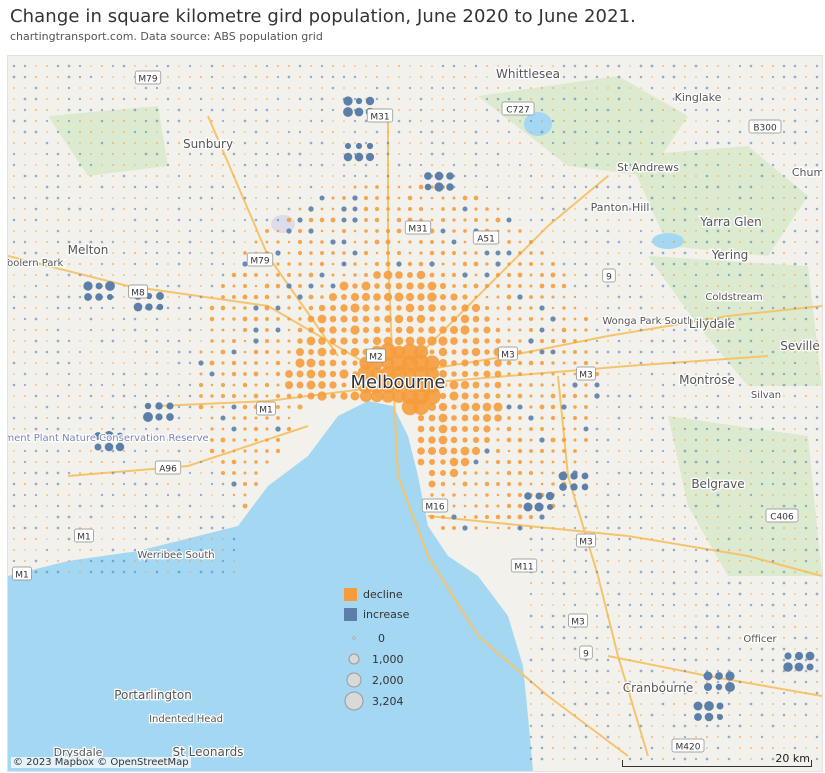  I want to click on place-label: Chum, so click(807, 172).